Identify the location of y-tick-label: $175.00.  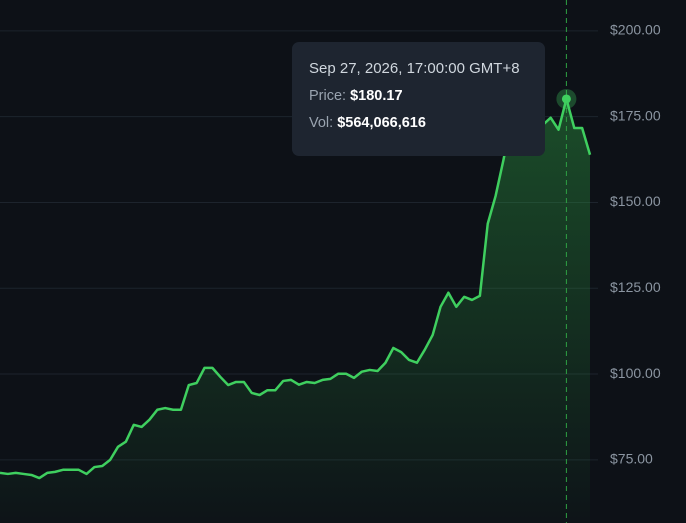
(635, 115).